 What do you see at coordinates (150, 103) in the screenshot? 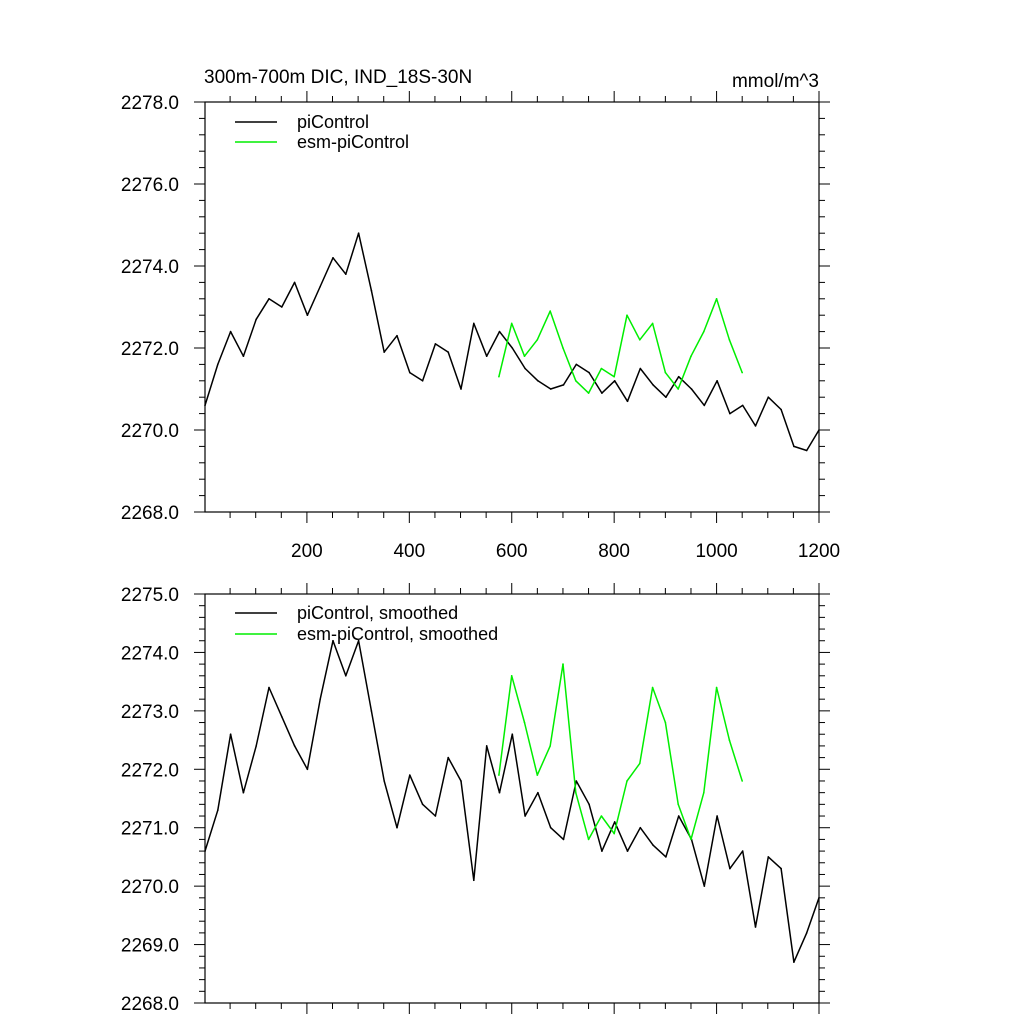
I see `y-tick-label: 2278.0` at bounding box center [150, 103].